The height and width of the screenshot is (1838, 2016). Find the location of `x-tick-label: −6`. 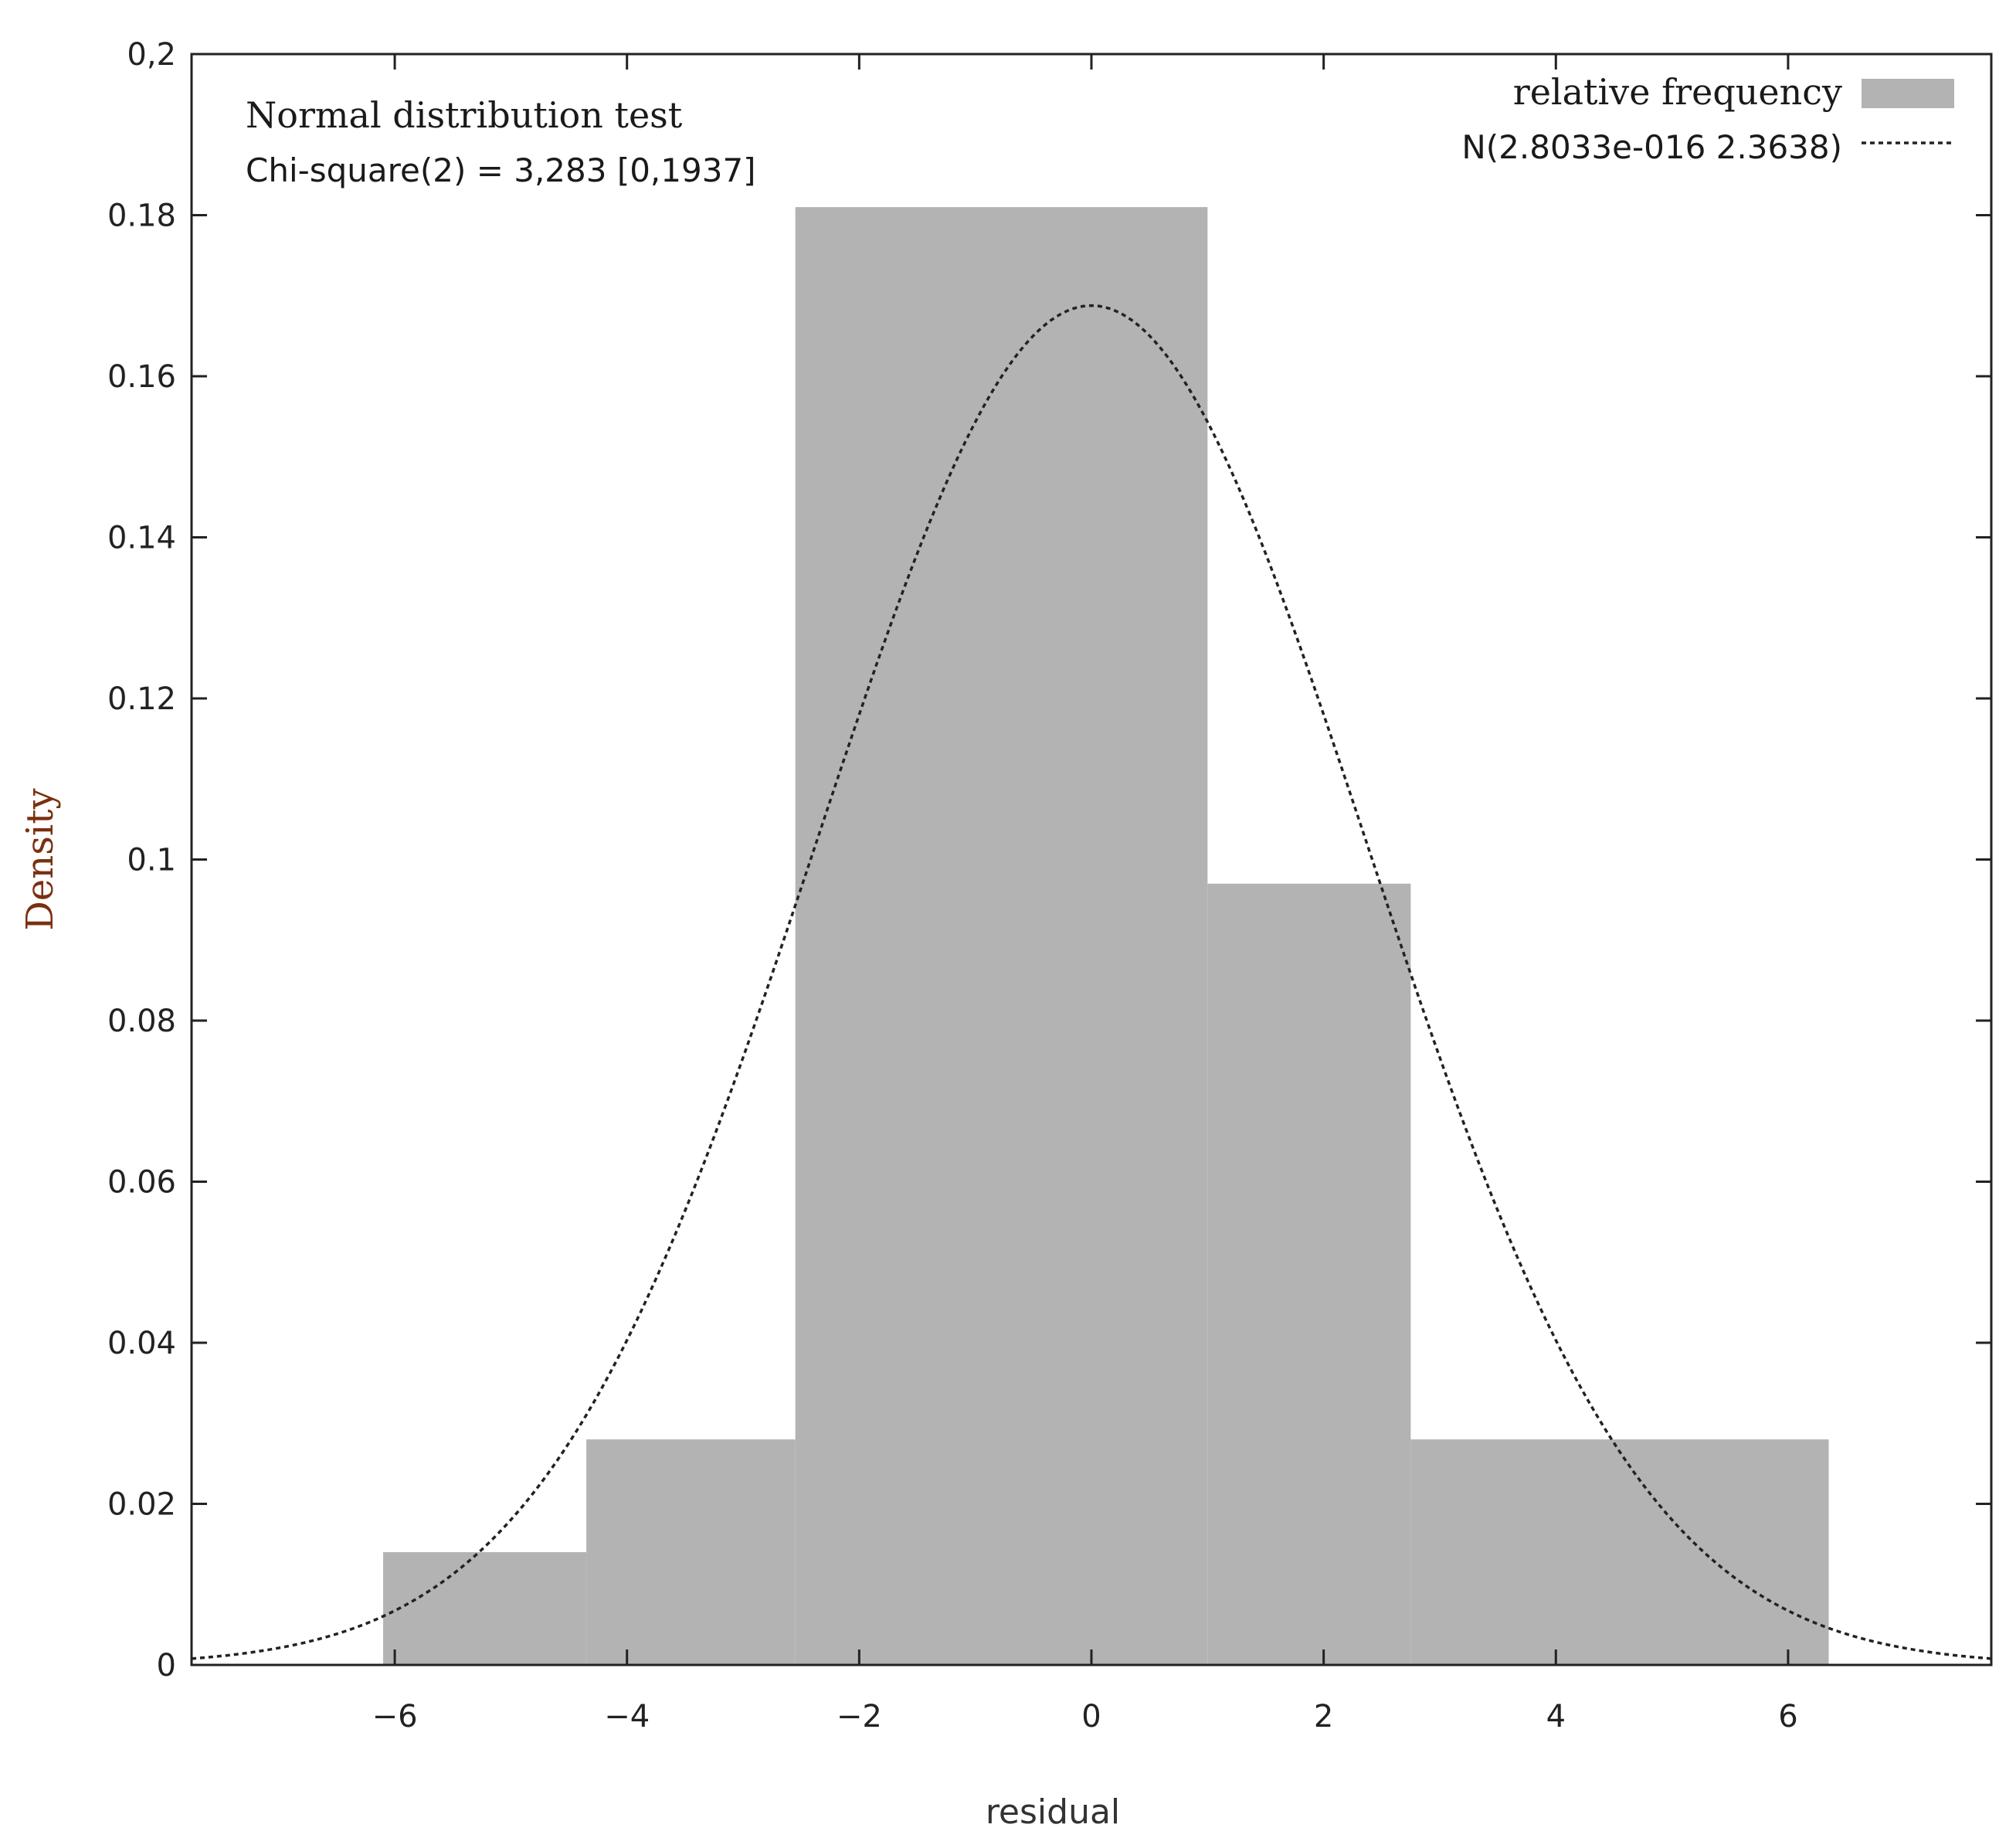

x-tick-label: −6 is located at coordinates (395, 1716).